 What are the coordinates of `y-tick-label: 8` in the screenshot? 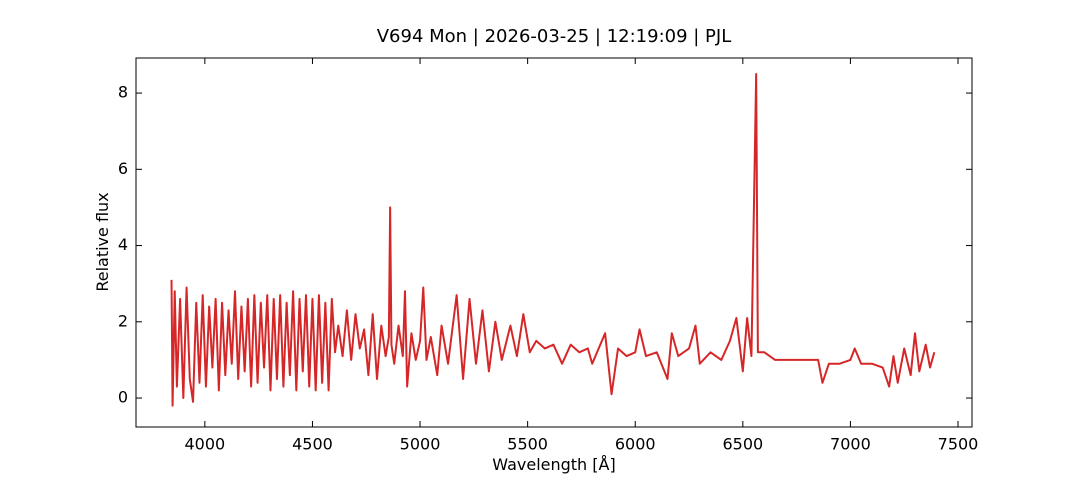 It's located at (123, 92).